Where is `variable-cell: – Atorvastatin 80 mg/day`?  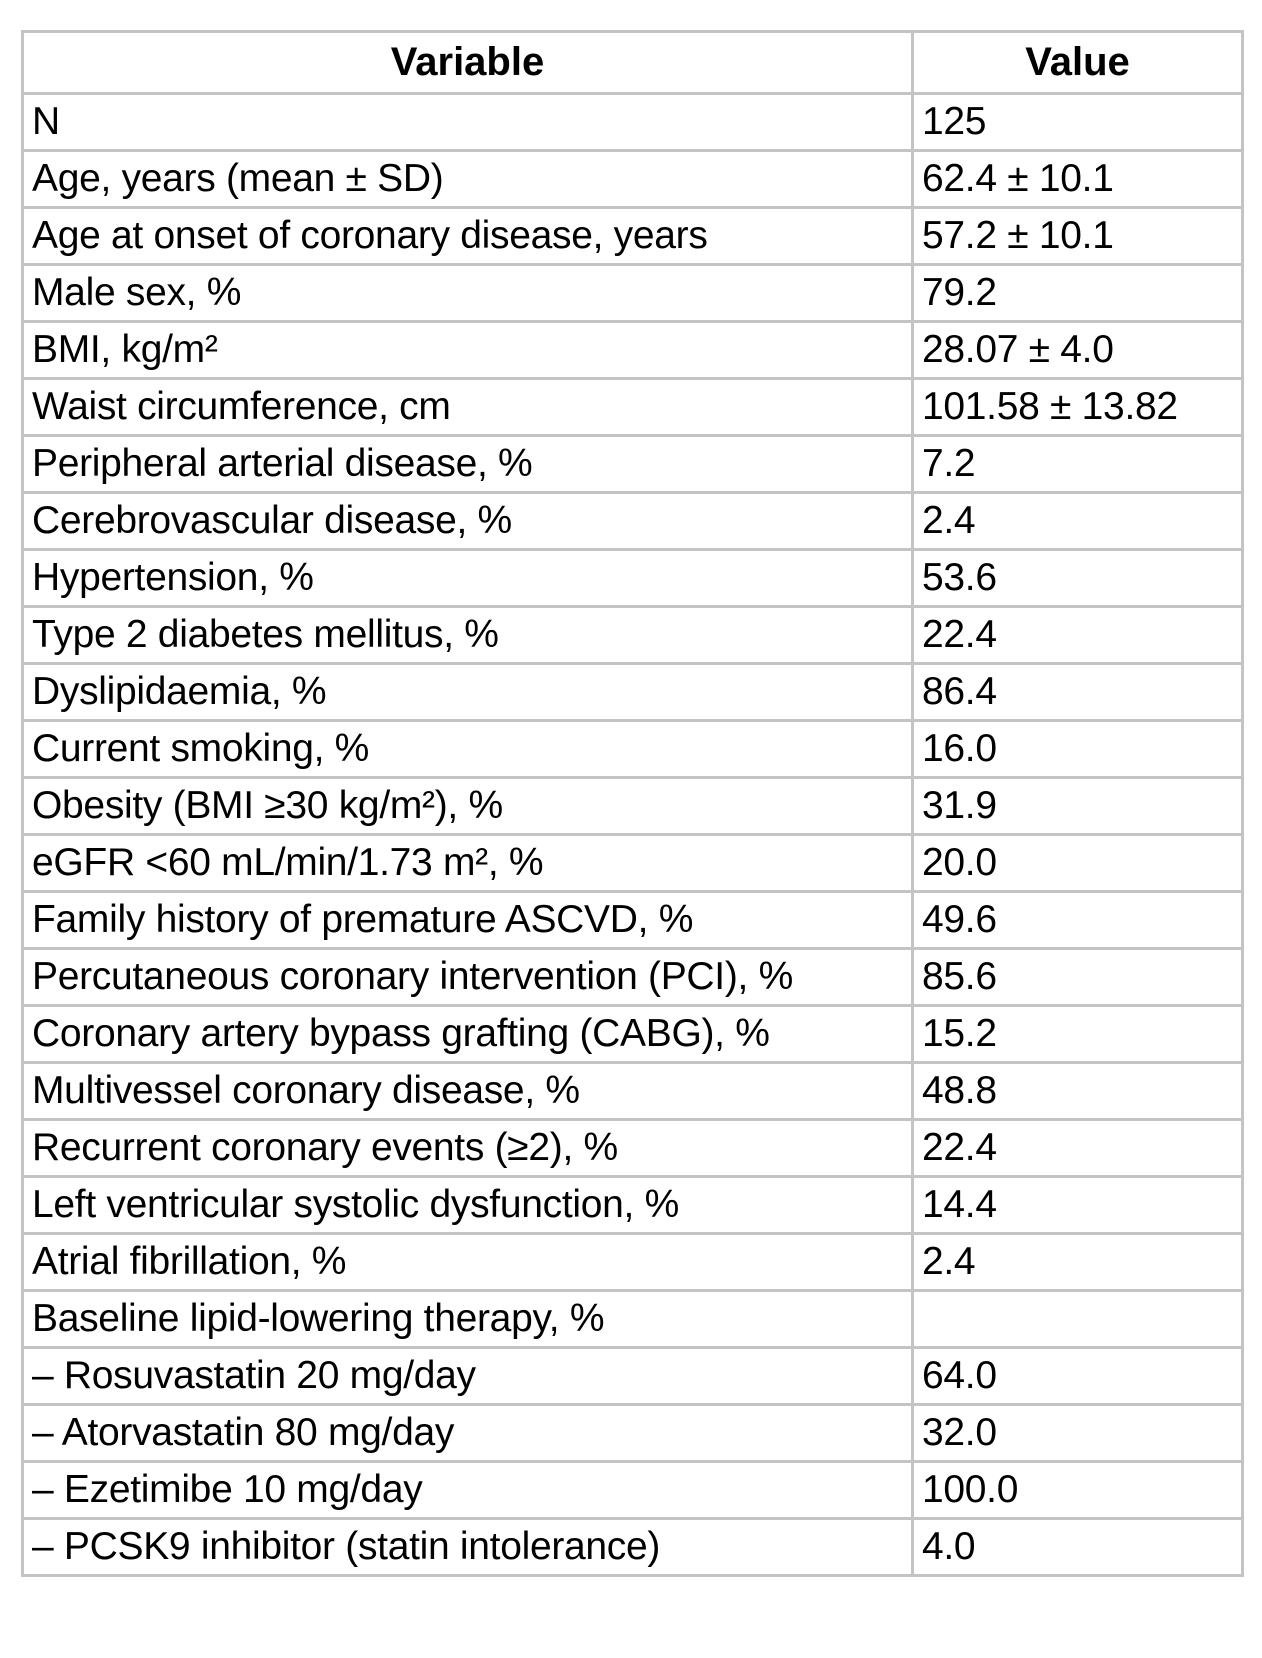 variable-cell: – Atorvastatin 80 mg/day is located at coordinates (467, 1433).